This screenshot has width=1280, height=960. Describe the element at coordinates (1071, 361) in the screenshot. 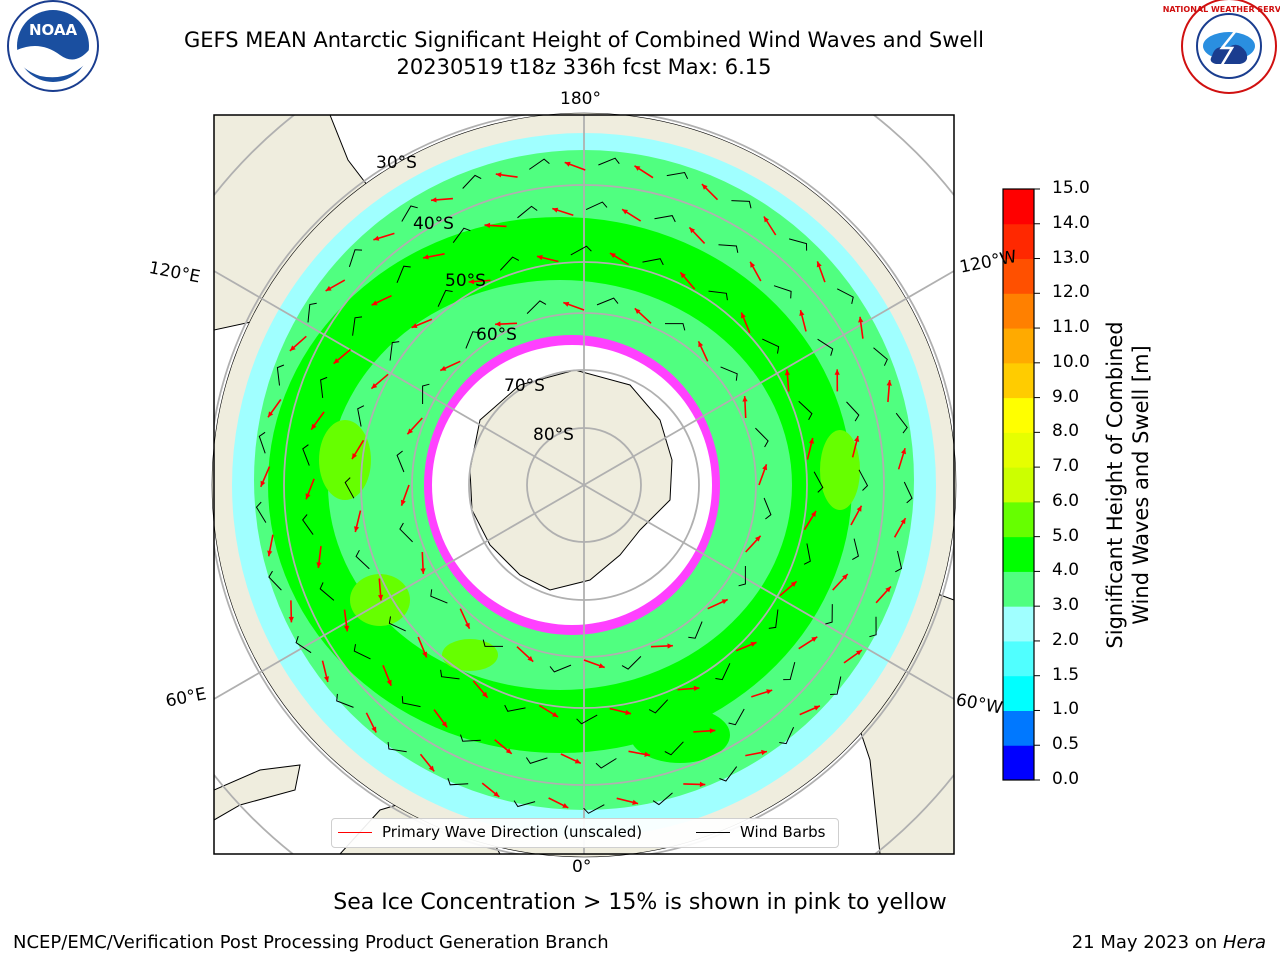

I see `colorbar-tick-label: 10.0` at that location.